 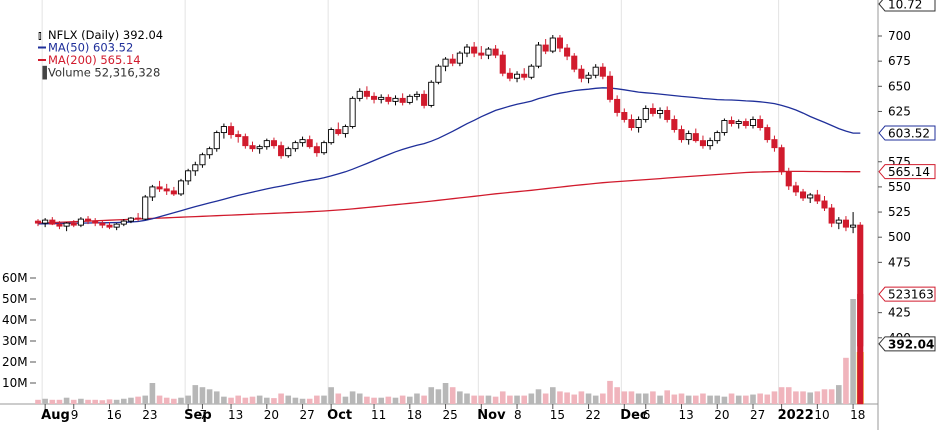 I want to click on ma50-value-flag-shape, so click(x=907, y=133).